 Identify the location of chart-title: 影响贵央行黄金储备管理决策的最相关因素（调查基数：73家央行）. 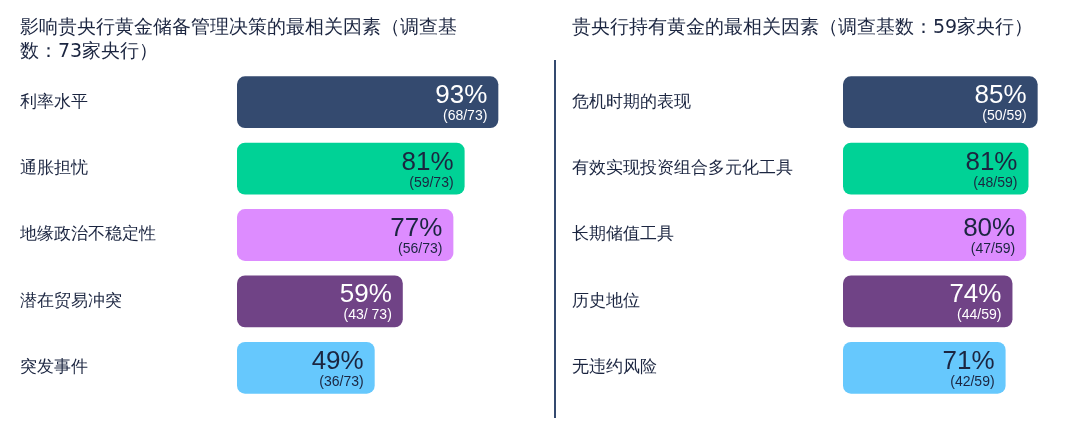
(239, 38).